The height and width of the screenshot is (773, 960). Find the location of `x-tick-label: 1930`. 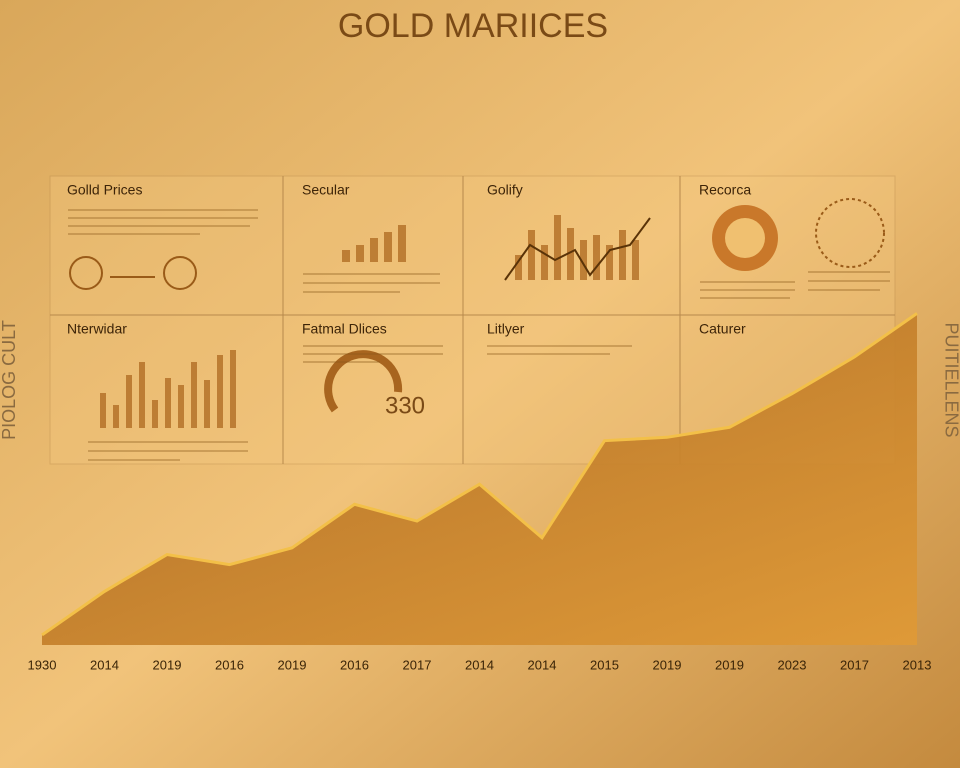

x-tick-label: 1930 is located at coordinates (42, 664).